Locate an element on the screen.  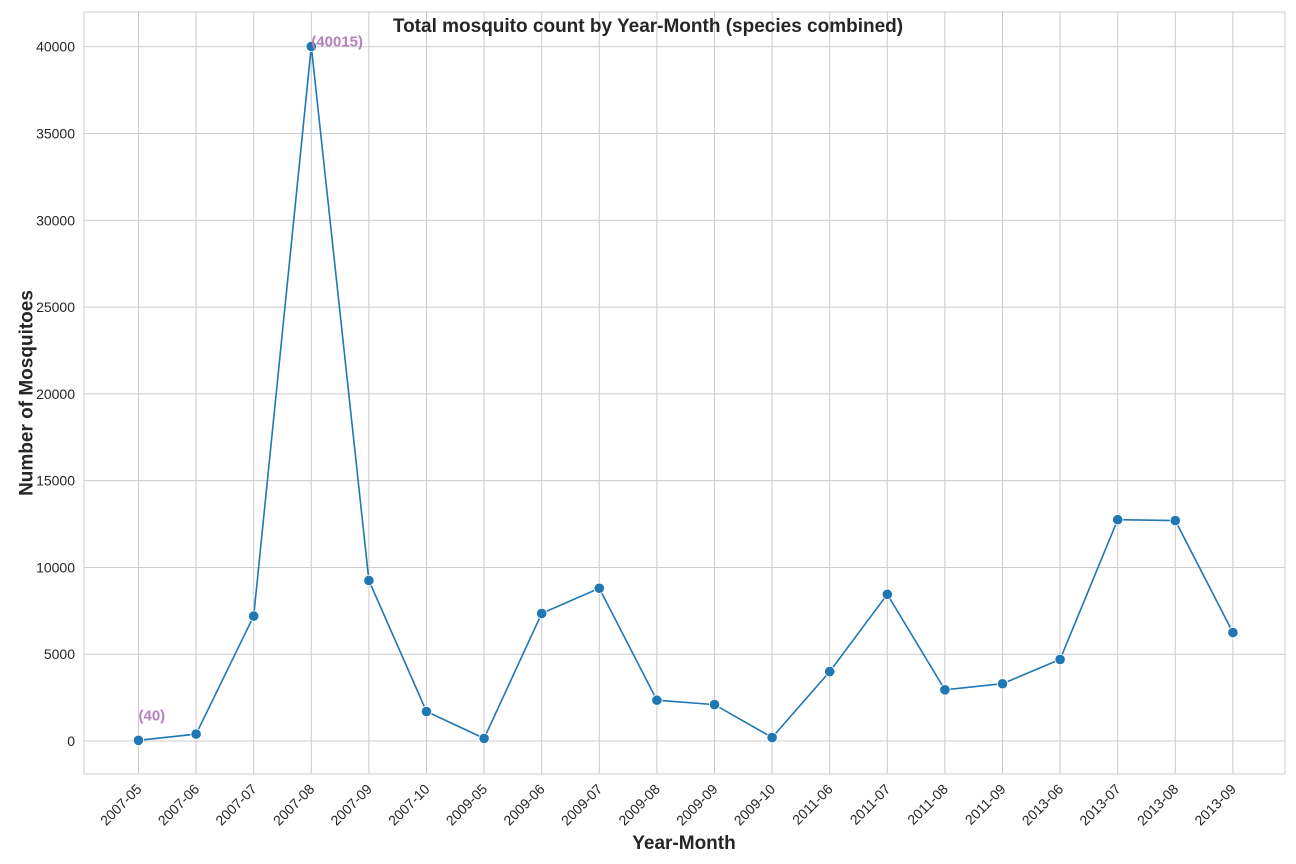
x-axis-title: Year-Month is located at coordinates (683, 843).